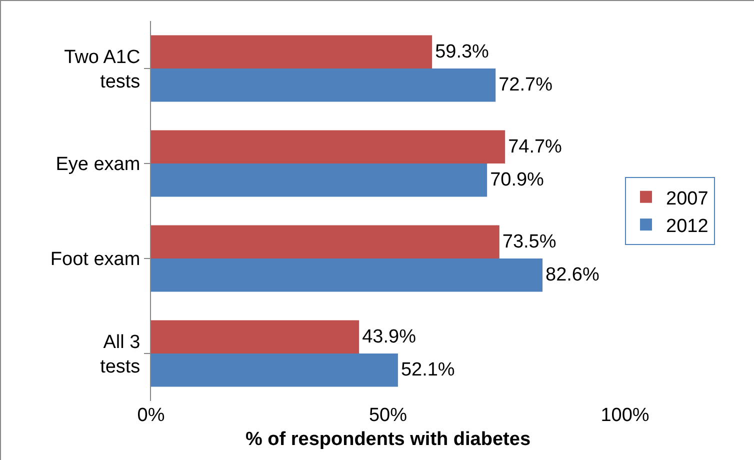 This screenshot has width=754, height=460. Describe the element at coordinates (517, 180) in the screenshot. I see `data-label: 70.9%` at that location.